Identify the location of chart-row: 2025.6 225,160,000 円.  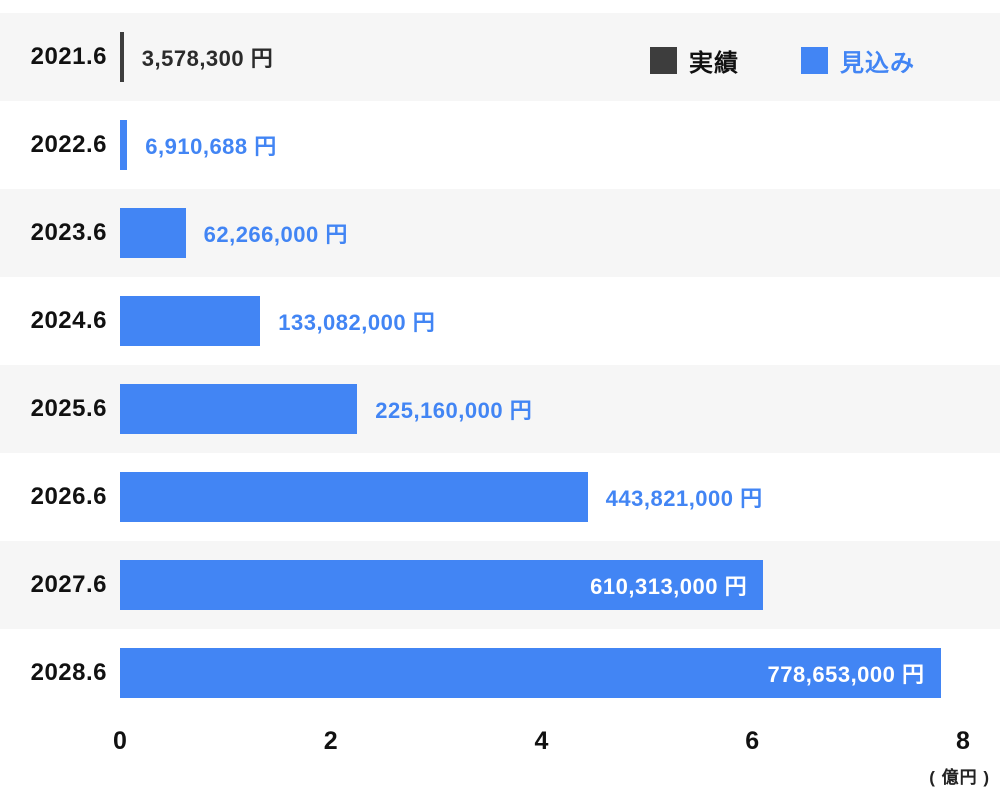
(500, 409).